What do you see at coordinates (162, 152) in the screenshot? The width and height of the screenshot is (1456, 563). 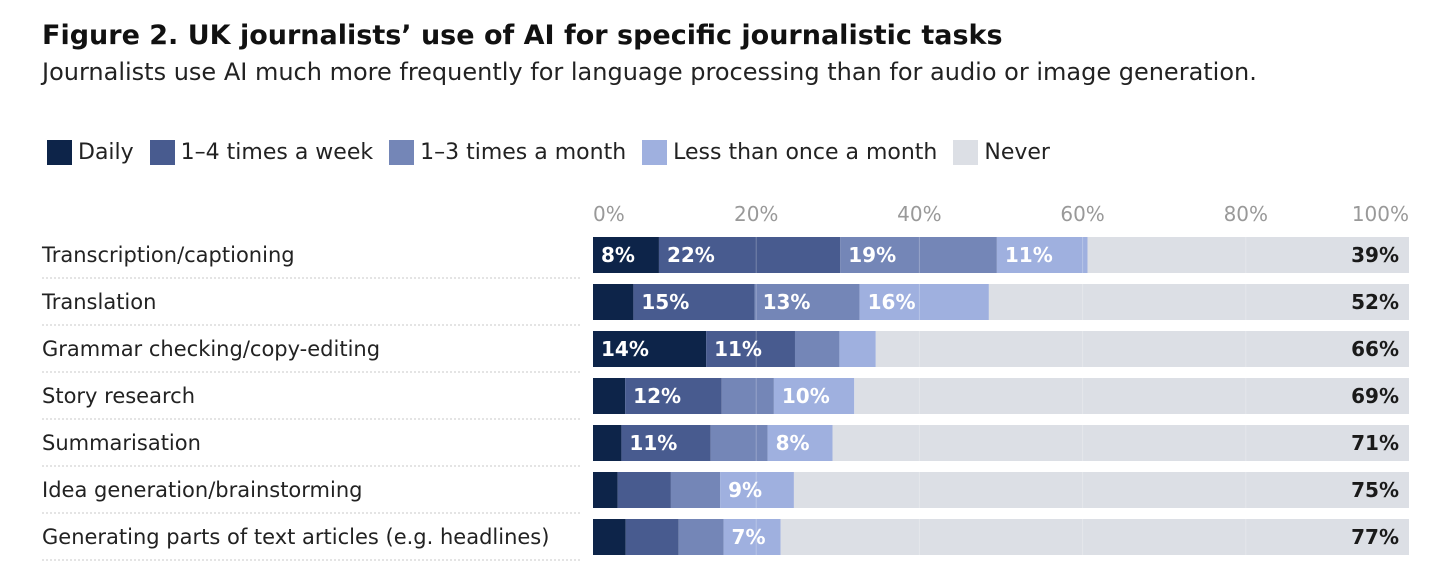 I see `legend-swatch-weekly` at bounding box center [162, 152].